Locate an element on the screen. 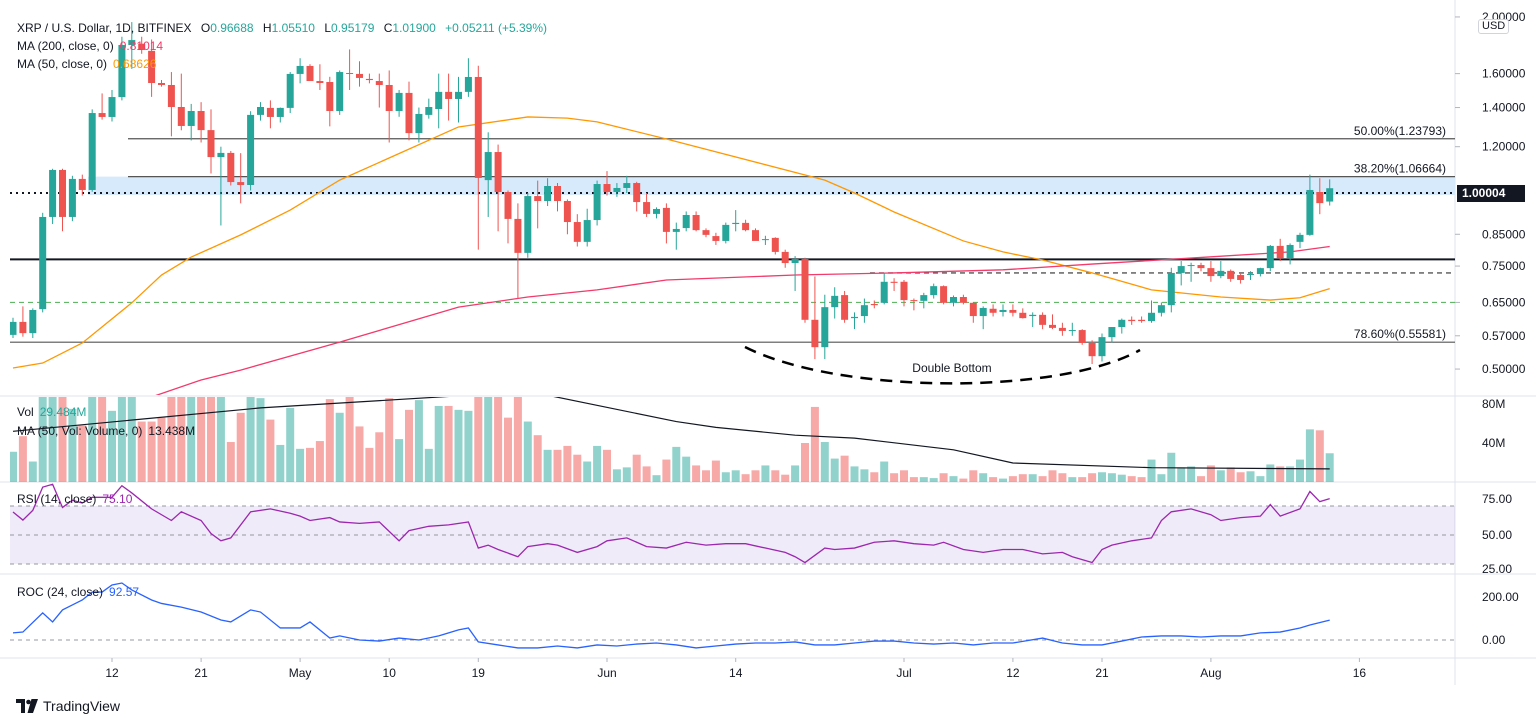 The height and width of the screenshot is (725, 1536). fib-level-label: 78.60%(0.55581) is located at coordinates (1400, 334).